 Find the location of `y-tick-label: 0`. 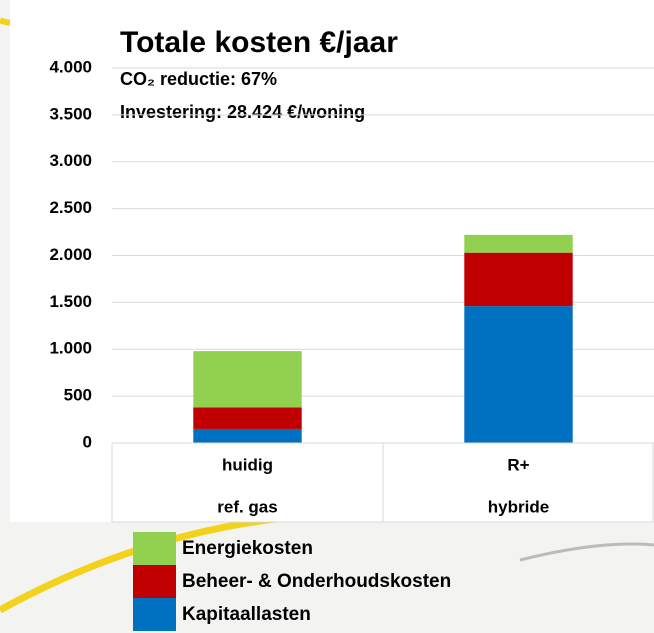

y-tick-label: 0 is located at coordinates (87, 441).